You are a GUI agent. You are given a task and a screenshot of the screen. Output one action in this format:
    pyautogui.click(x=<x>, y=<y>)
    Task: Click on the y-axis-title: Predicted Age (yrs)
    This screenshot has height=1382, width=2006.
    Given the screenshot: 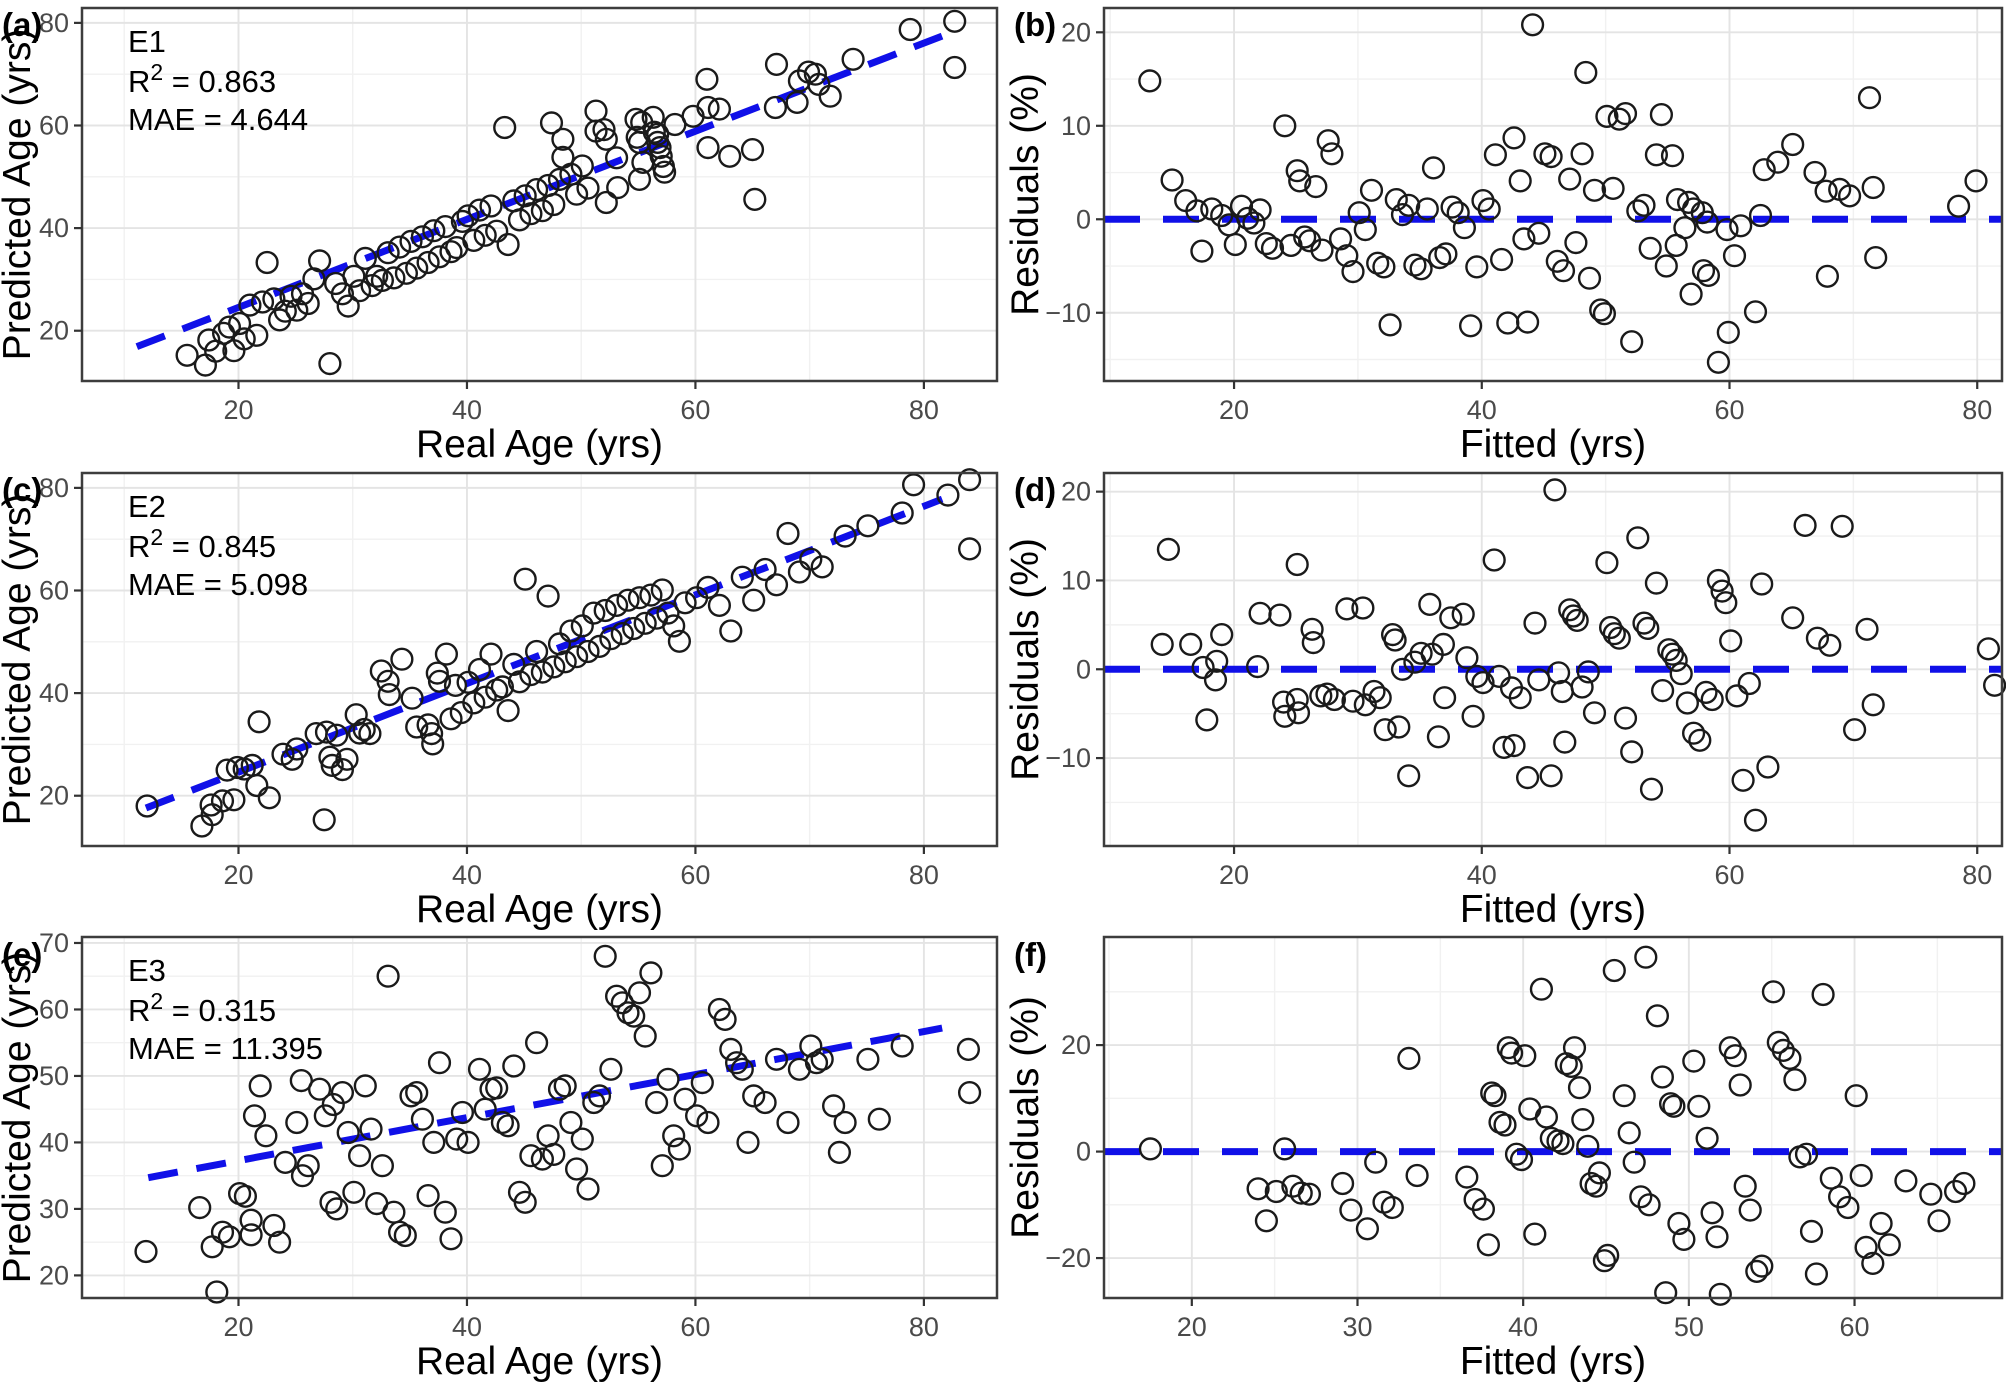 What is the action you would take?
    pyautogui.click(x=19, y=195)
    